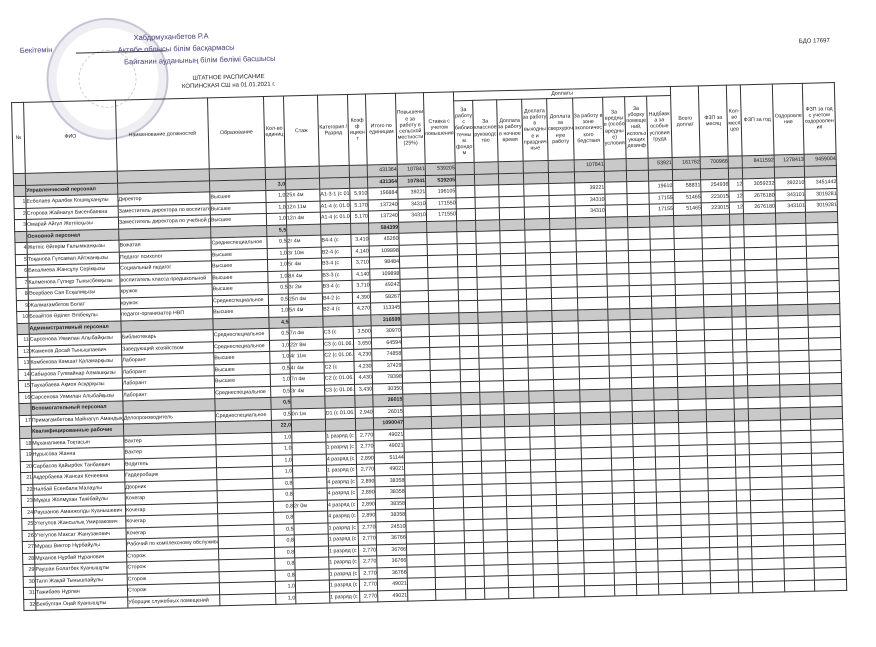  What do you see at coordinates (306, 356) in the screenshot?
I see `cell-stazh: 4г 11м` at bounding box center [306, 356].